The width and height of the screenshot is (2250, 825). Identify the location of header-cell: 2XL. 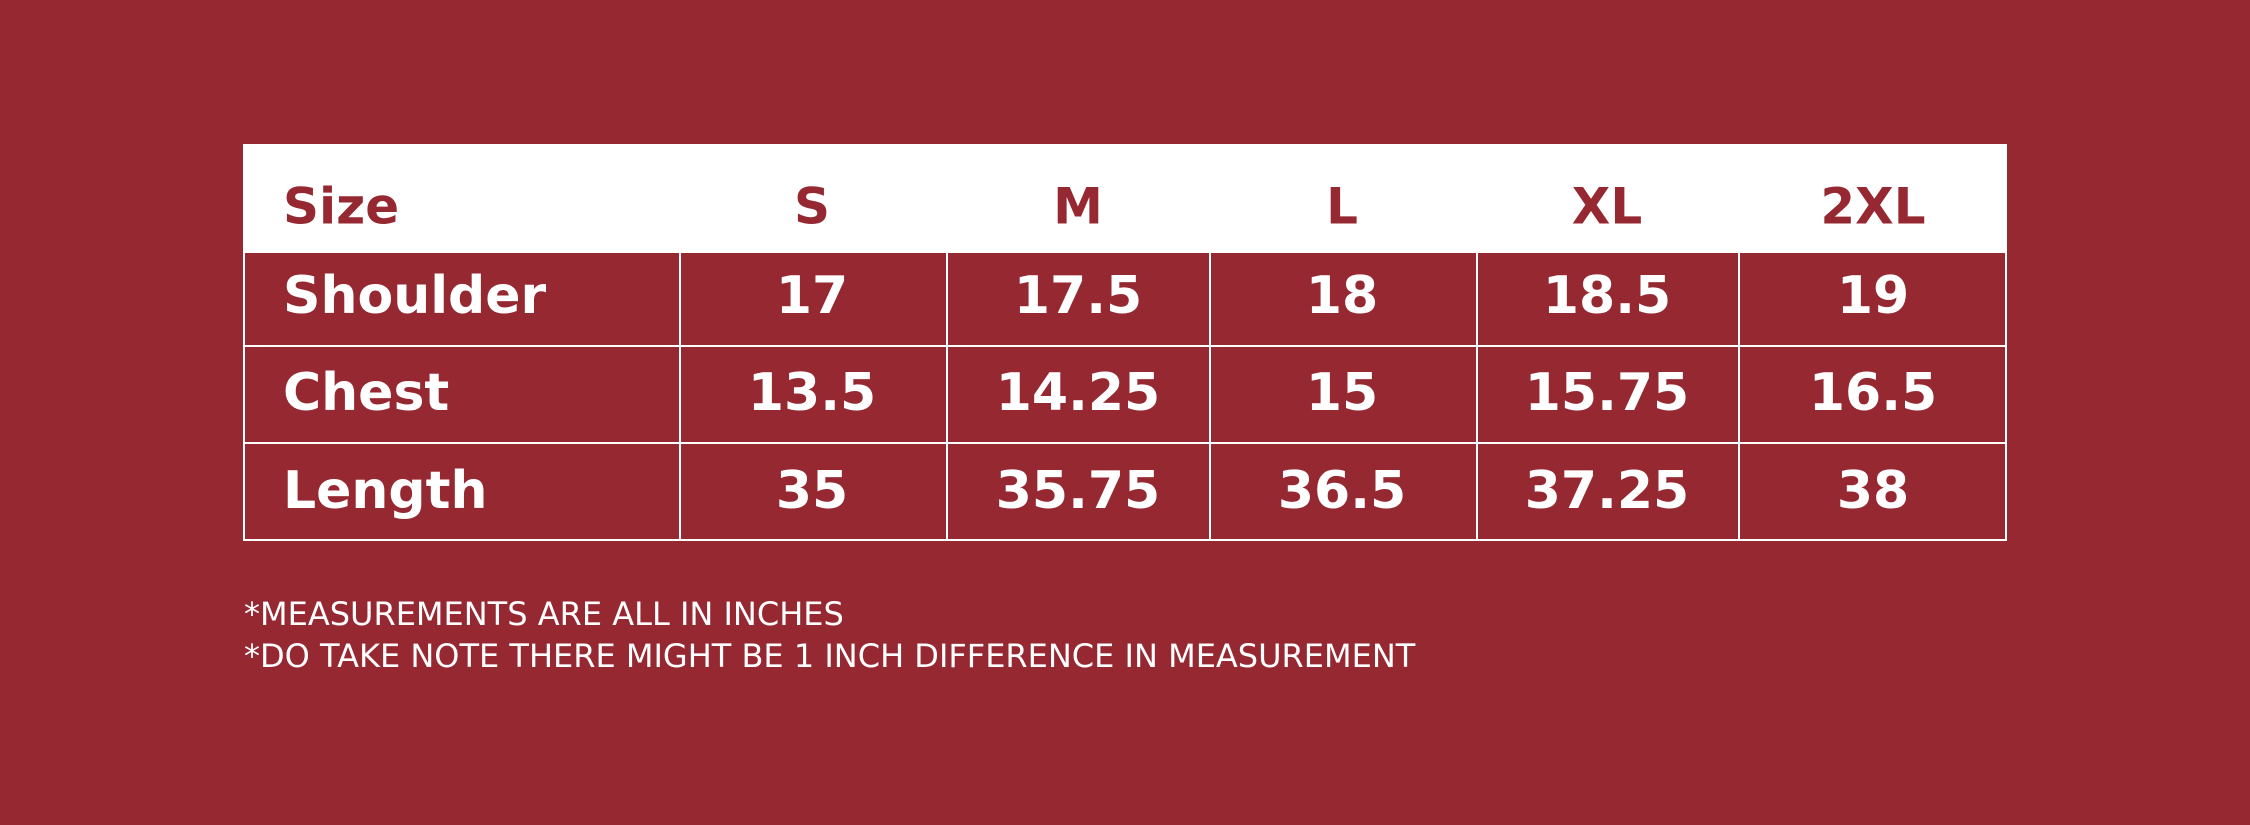
(1872, 207).